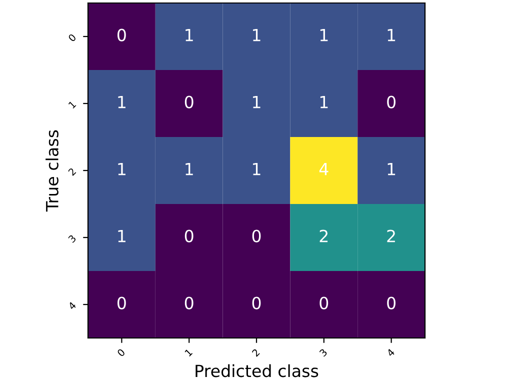  Describe the element at coordinates (257, 371) in the screenshot. I see `x-axis-title: Predicted class` at that location.